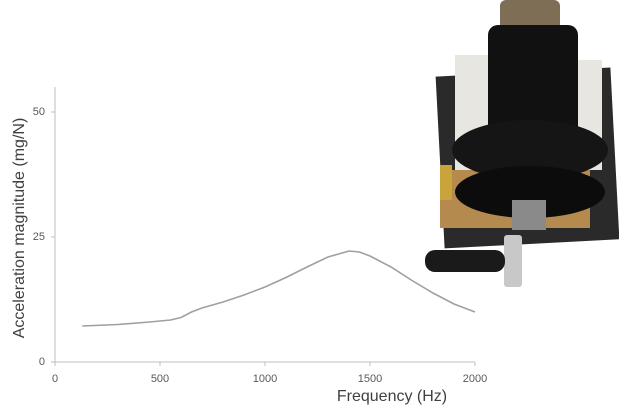 Image resolution: width=619 pixels, height=412 pixels. I want to click on x-tick-label: 2000, so click(475, 379).